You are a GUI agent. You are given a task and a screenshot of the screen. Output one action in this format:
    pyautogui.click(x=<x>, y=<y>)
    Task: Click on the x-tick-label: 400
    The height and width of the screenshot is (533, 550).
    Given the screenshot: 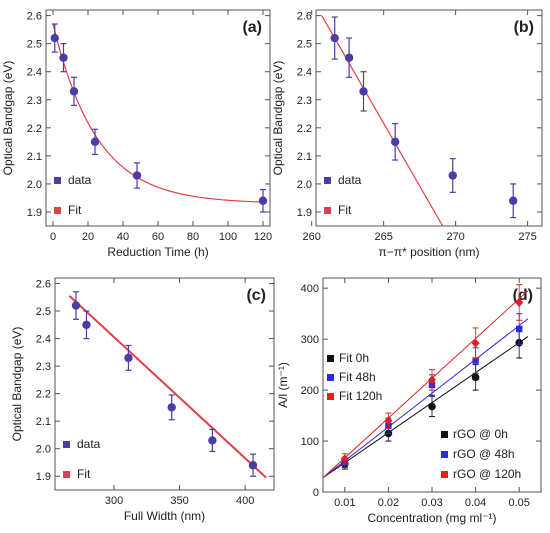 What is the action you would take?
    pyautogui.click(x=245, y=501)
    